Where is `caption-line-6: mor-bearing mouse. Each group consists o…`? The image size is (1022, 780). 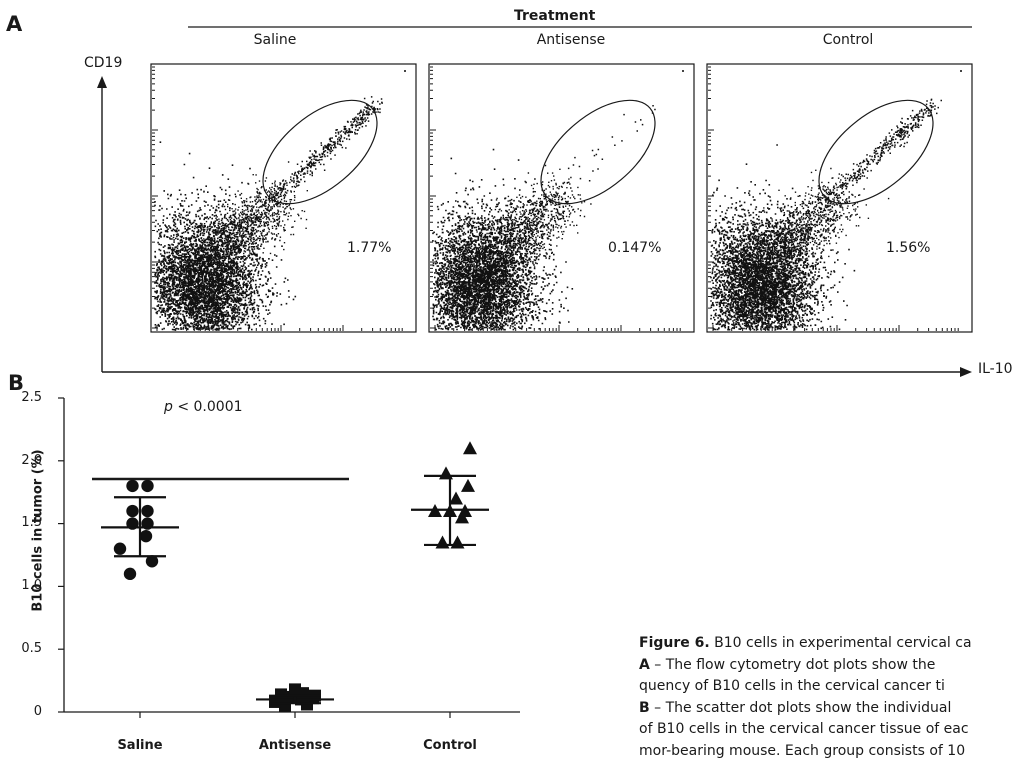 caption-line-6: mor-bearing mouse. Each group consists o… is located at coordinates (802, 750).